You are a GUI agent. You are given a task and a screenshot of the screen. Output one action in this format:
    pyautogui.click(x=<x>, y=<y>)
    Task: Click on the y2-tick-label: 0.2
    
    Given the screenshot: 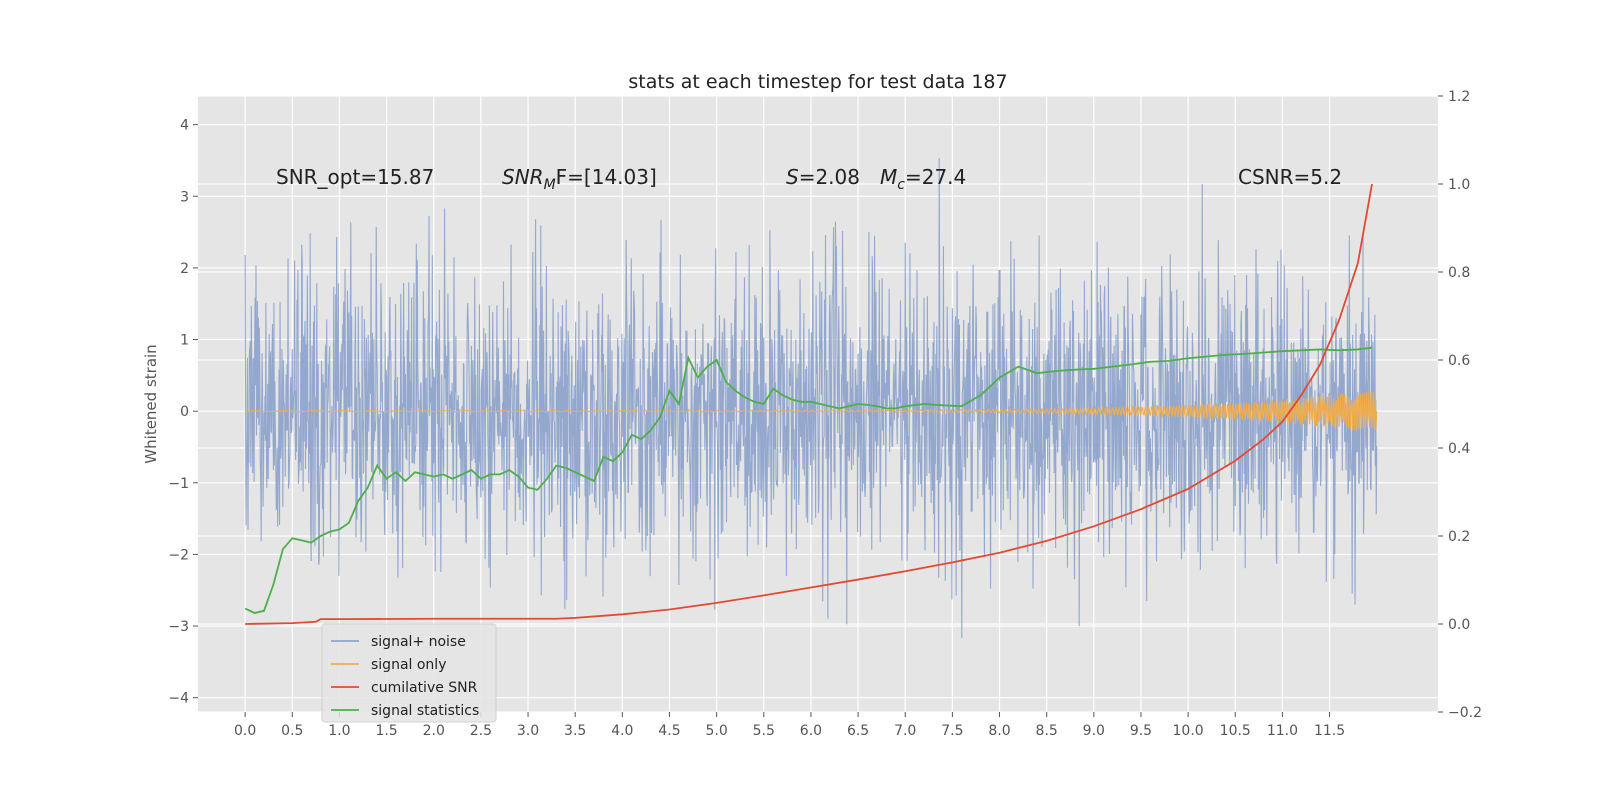 What is the action you would take?
    pyautogui.click(x=1459, y=537)
    